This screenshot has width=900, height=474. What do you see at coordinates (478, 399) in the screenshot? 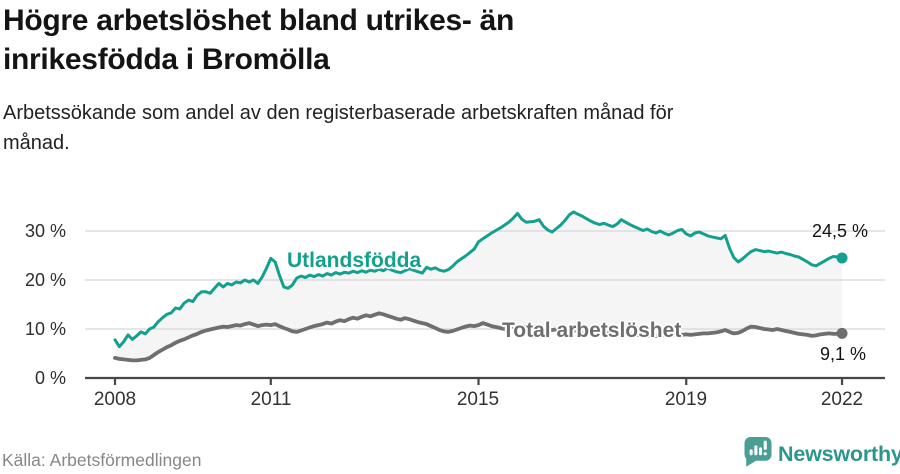
I see `x-tick-label-2015: 2015` at bounding box center [478, 399].